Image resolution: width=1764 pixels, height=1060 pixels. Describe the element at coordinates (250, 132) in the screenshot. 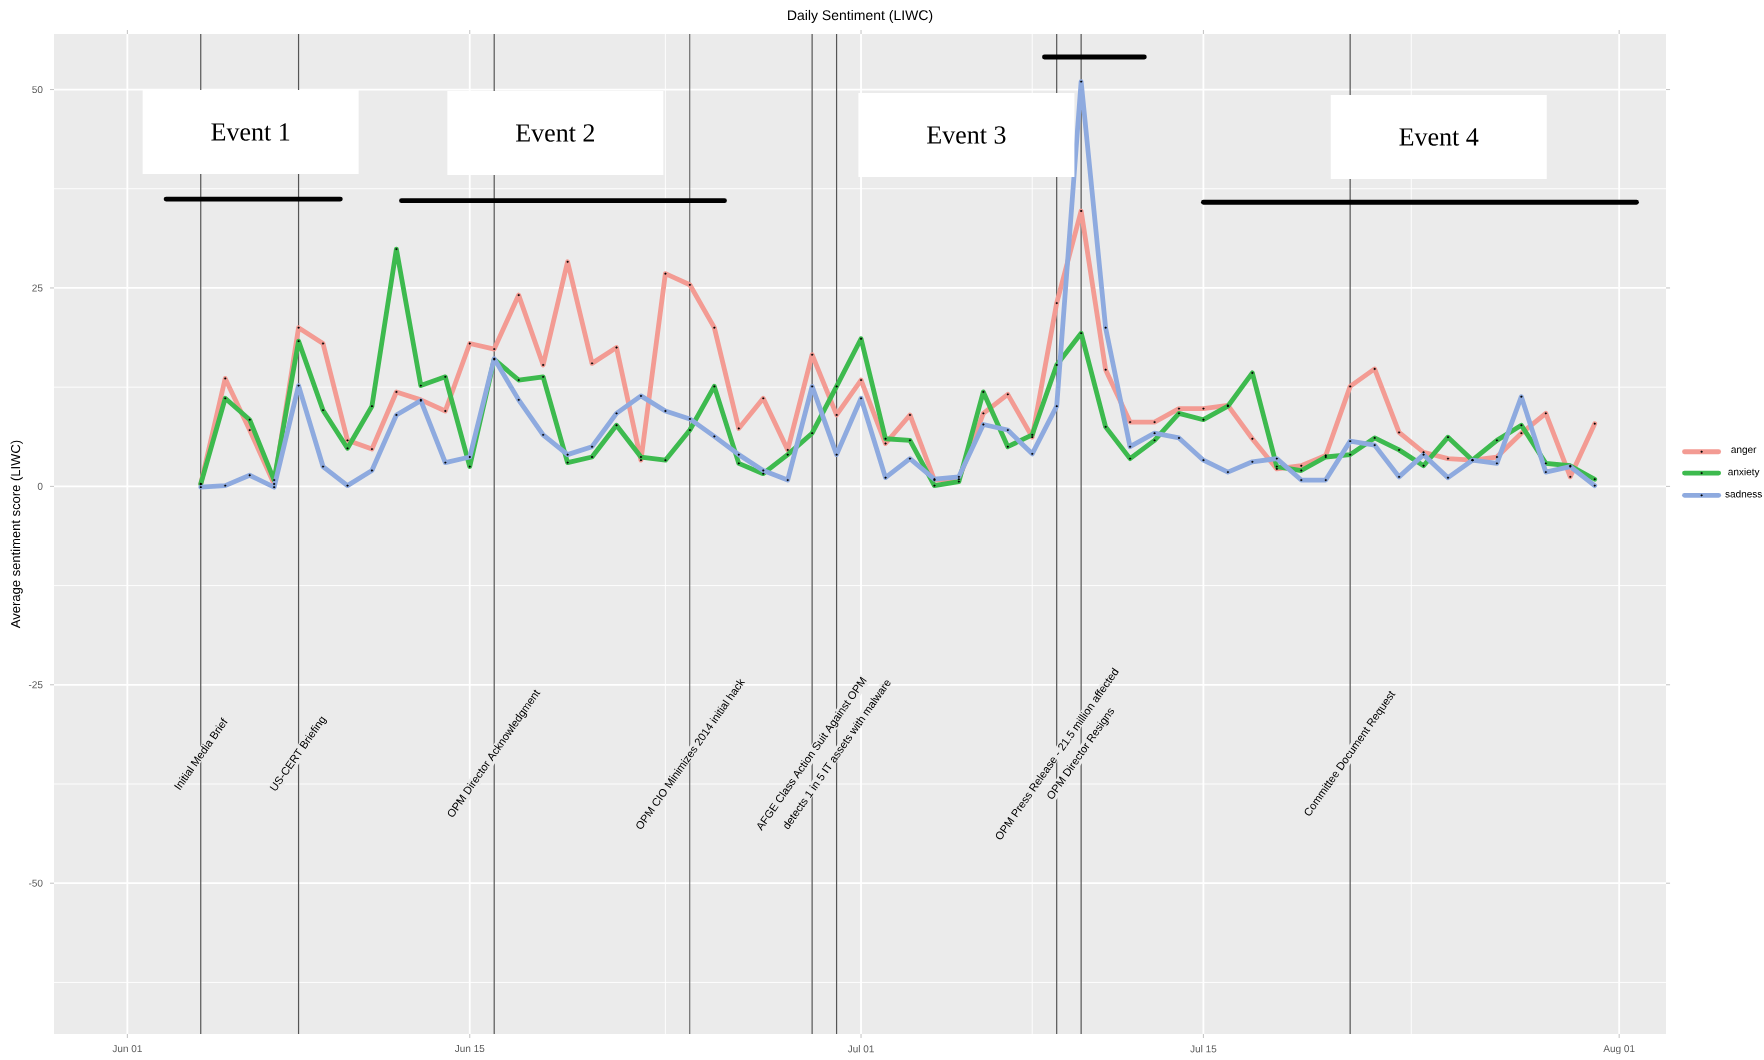

I see `annotation: Event 1` at that location.